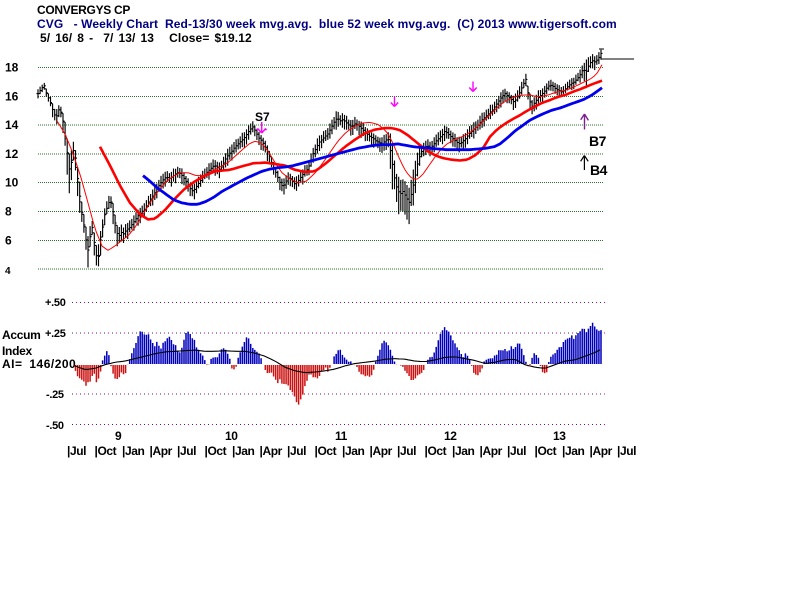 This screenshot has height=600, width=800. Describe the element at coordinates (21, 335) in the screenshot. I see `svg-text: Accum` at that location.